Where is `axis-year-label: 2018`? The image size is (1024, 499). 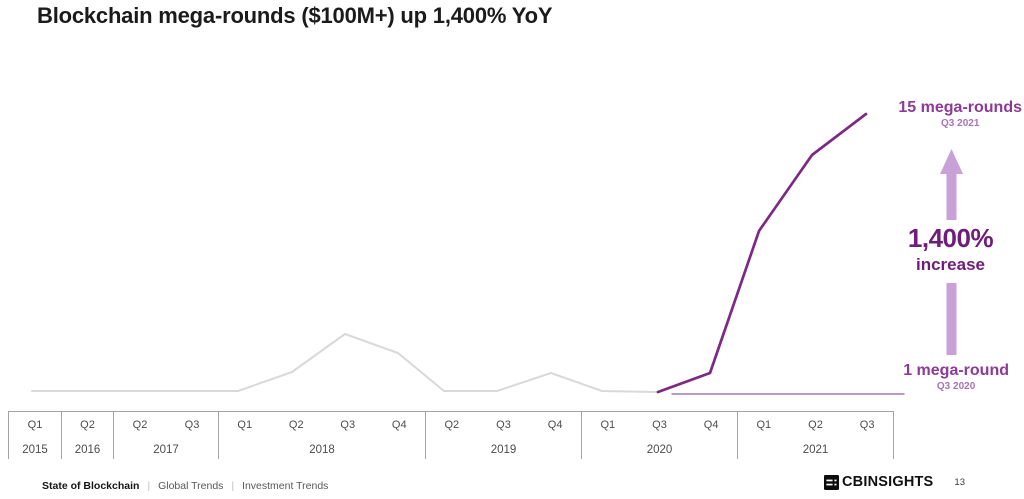
axis-year-label: 2018 is located at coordinates (322, 450).